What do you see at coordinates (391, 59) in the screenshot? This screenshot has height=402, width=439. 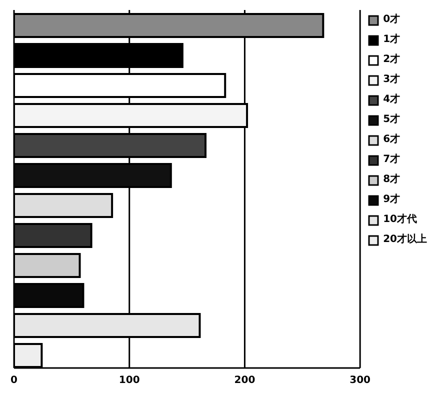 I see `legend-label: 2才` at bounding box center [391, 59].